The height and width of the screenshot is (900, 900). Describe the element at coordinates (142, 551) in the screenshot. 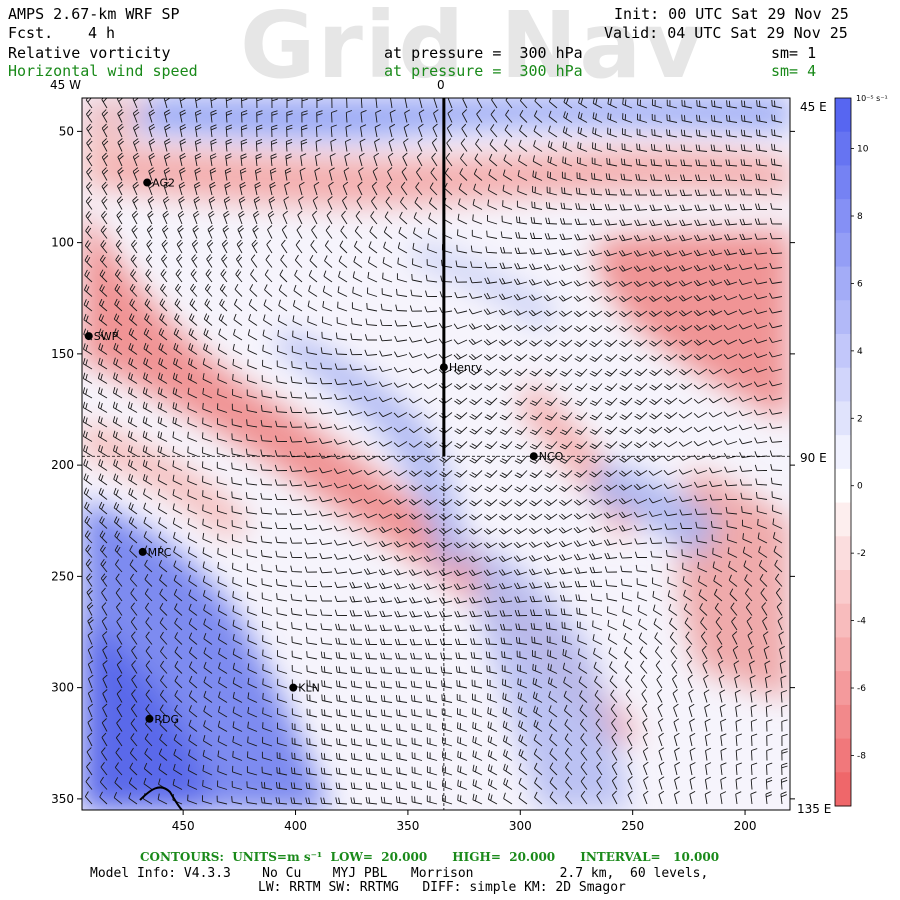

I see `station-dot` at that location.